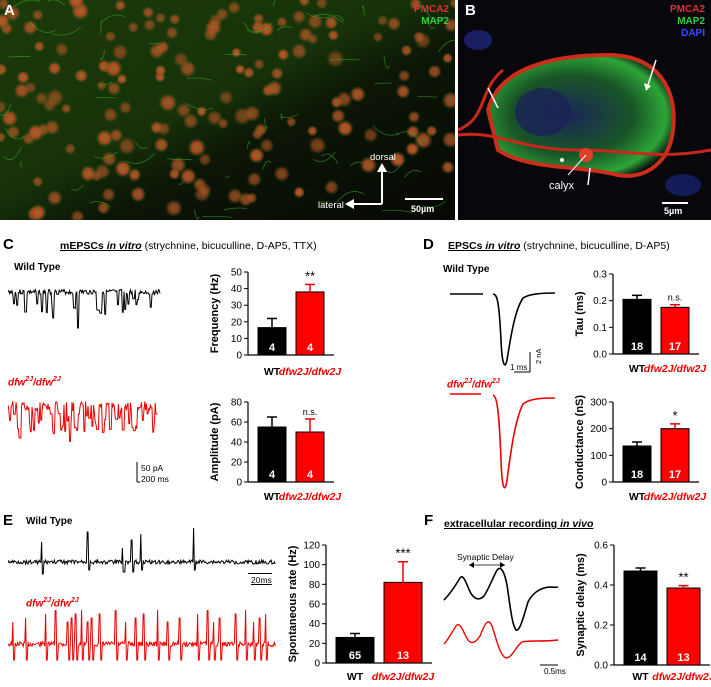 The image size is (711, 687). I want to click on panel-f-title-italic: in vivo, so click(577, 524).